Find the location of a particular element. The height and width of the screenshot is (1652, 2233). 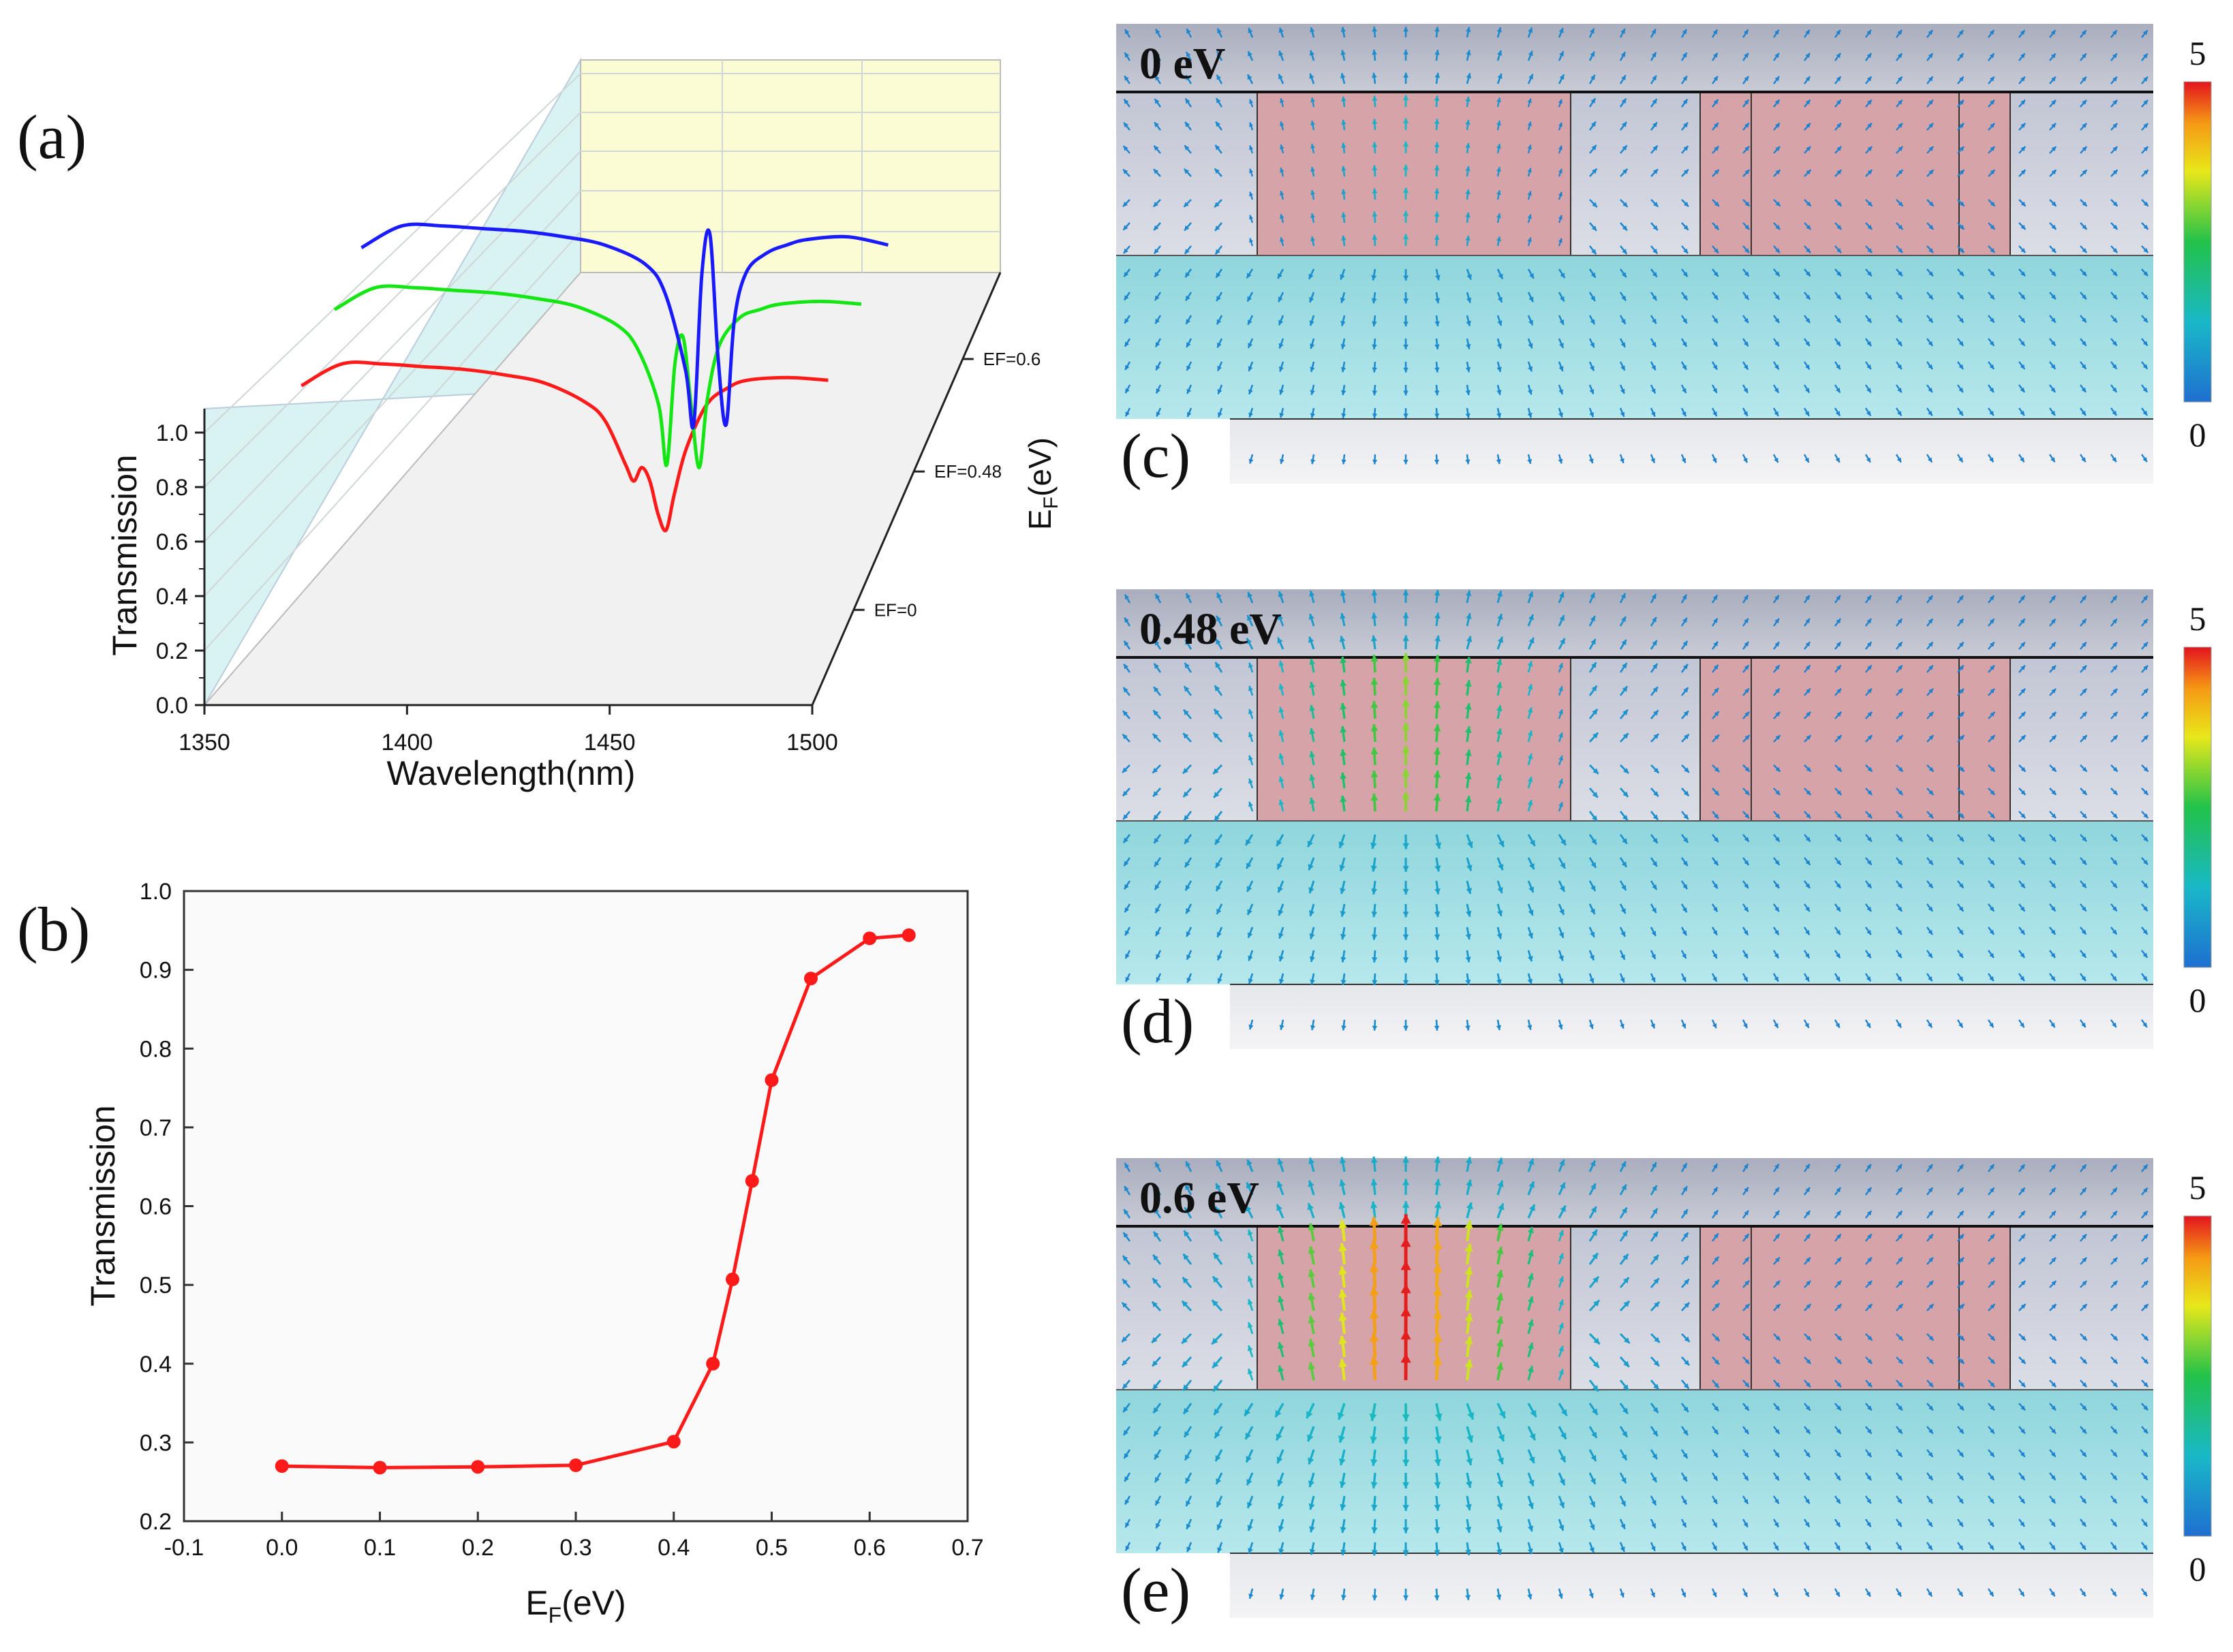

b-ytick-label: 0.8 is located at coordinates (156, 1049).